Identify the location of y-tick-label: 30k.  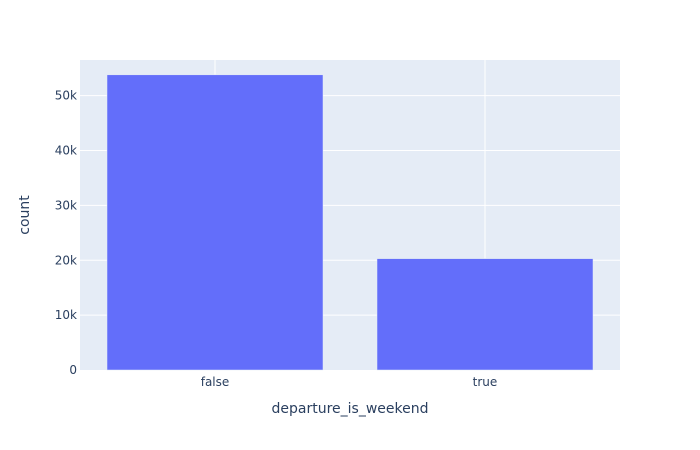
(66, 205).